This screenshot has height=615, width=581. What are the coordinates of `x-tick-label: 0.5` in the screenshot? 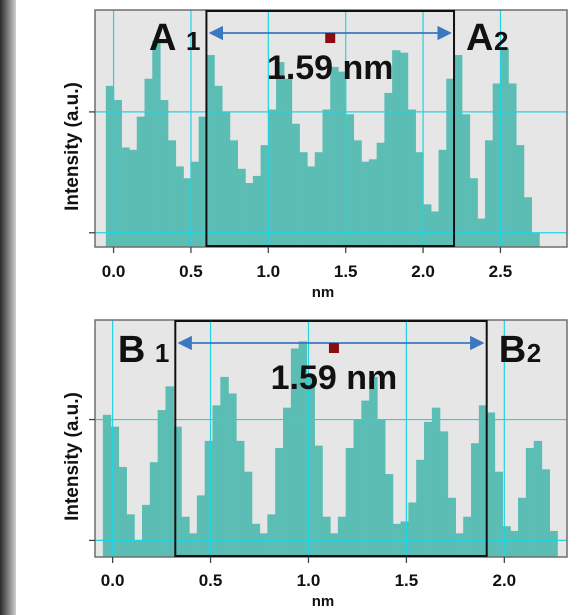 It's located at (211, 580).